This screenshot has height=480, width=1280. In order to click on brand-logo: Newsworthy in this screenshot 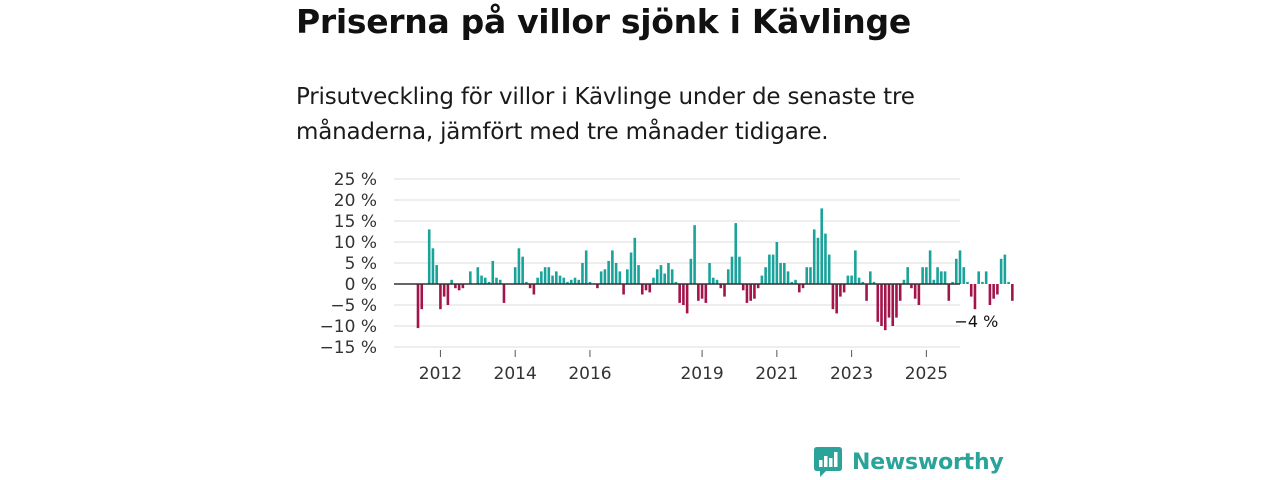, I will do `click(909, 462)`.